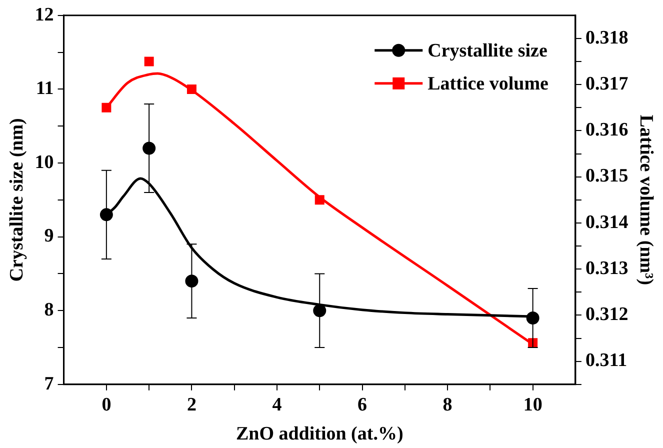  I want to click on x-tick-label: 4, so click(277, 405).